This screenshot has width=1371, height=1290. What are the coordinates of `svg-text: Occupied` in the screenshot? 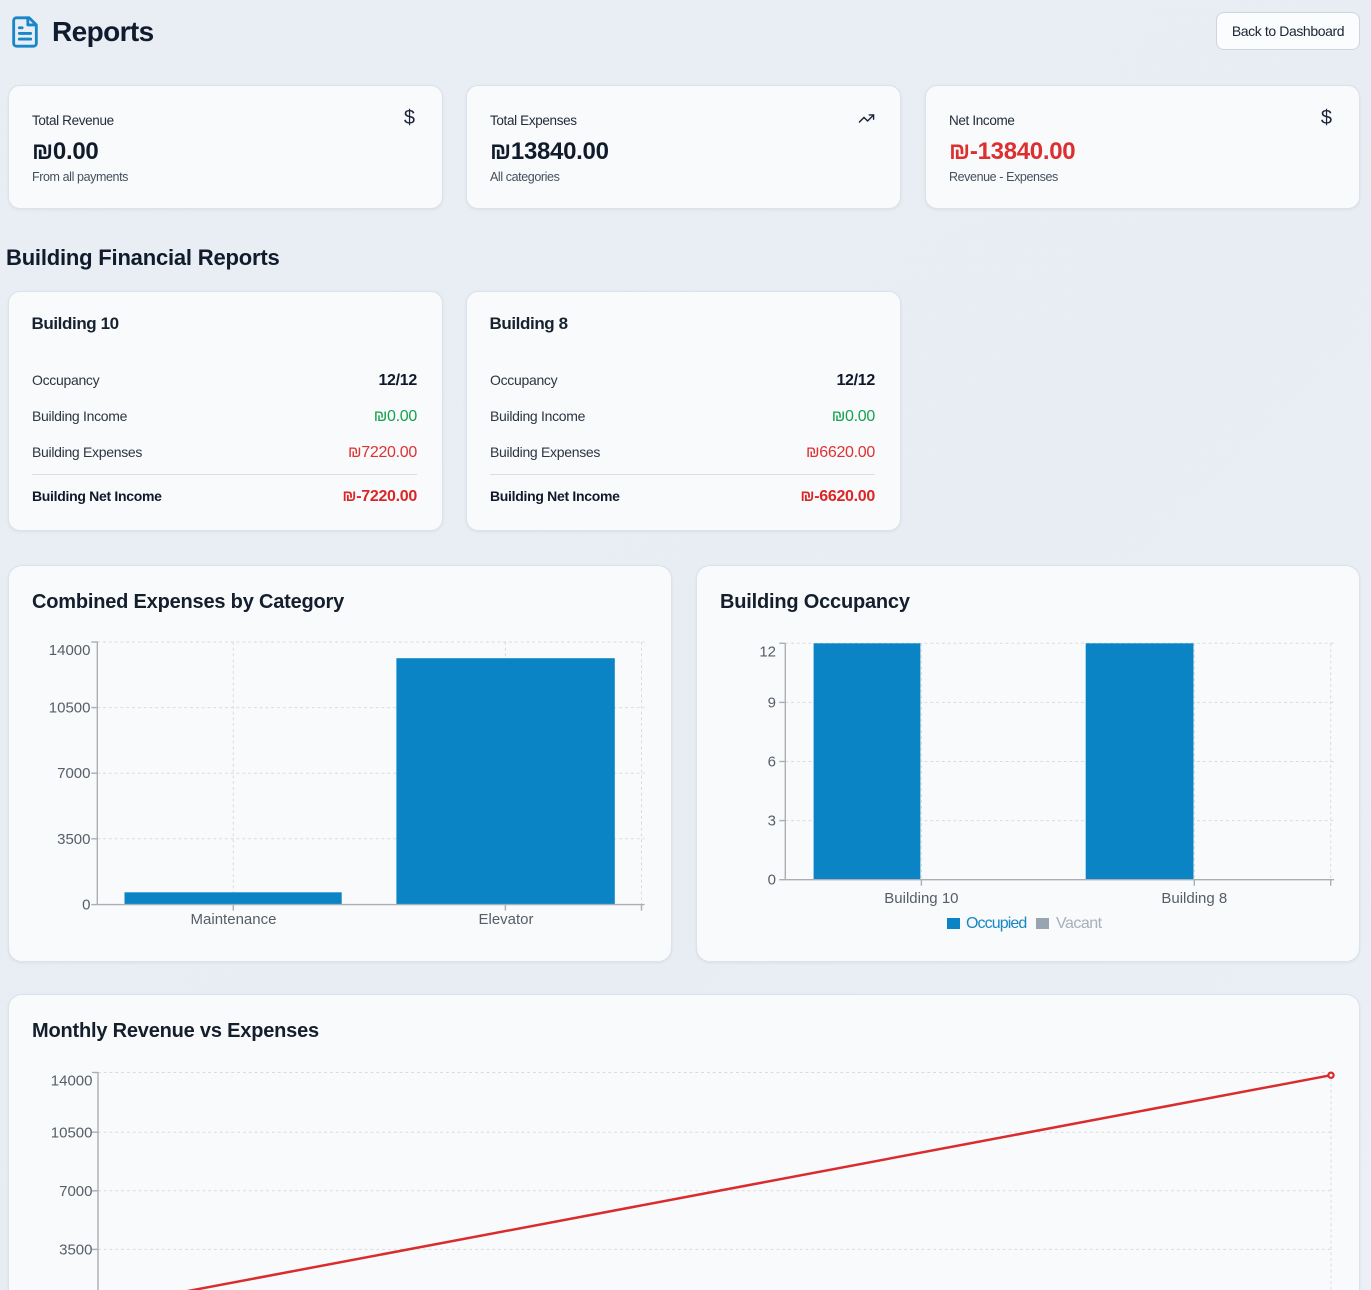 It's located at (996, 923).